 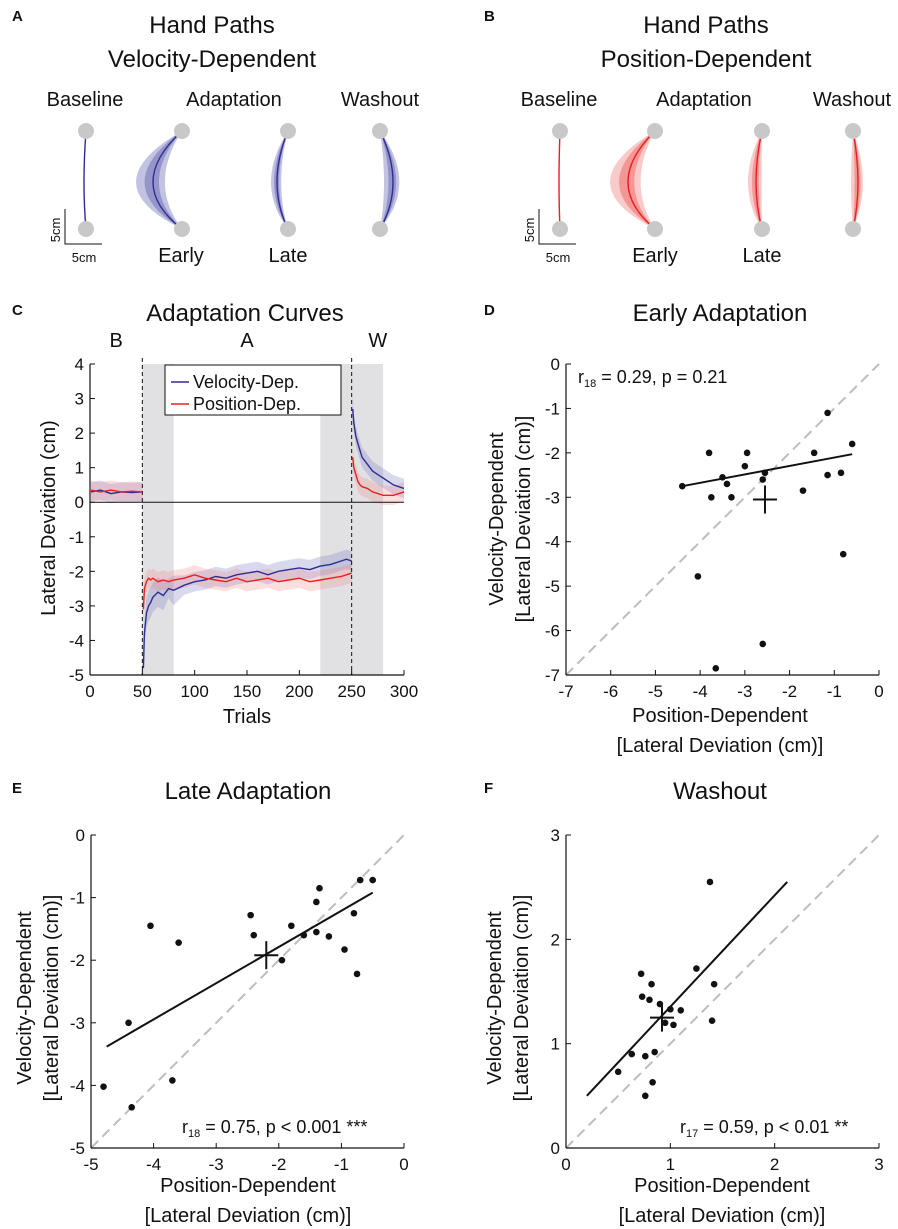 What do you see at coordinates (159, 180) in the screenshot?
I see `panel-a-early-variability-band` at bounding box center [159, 180].